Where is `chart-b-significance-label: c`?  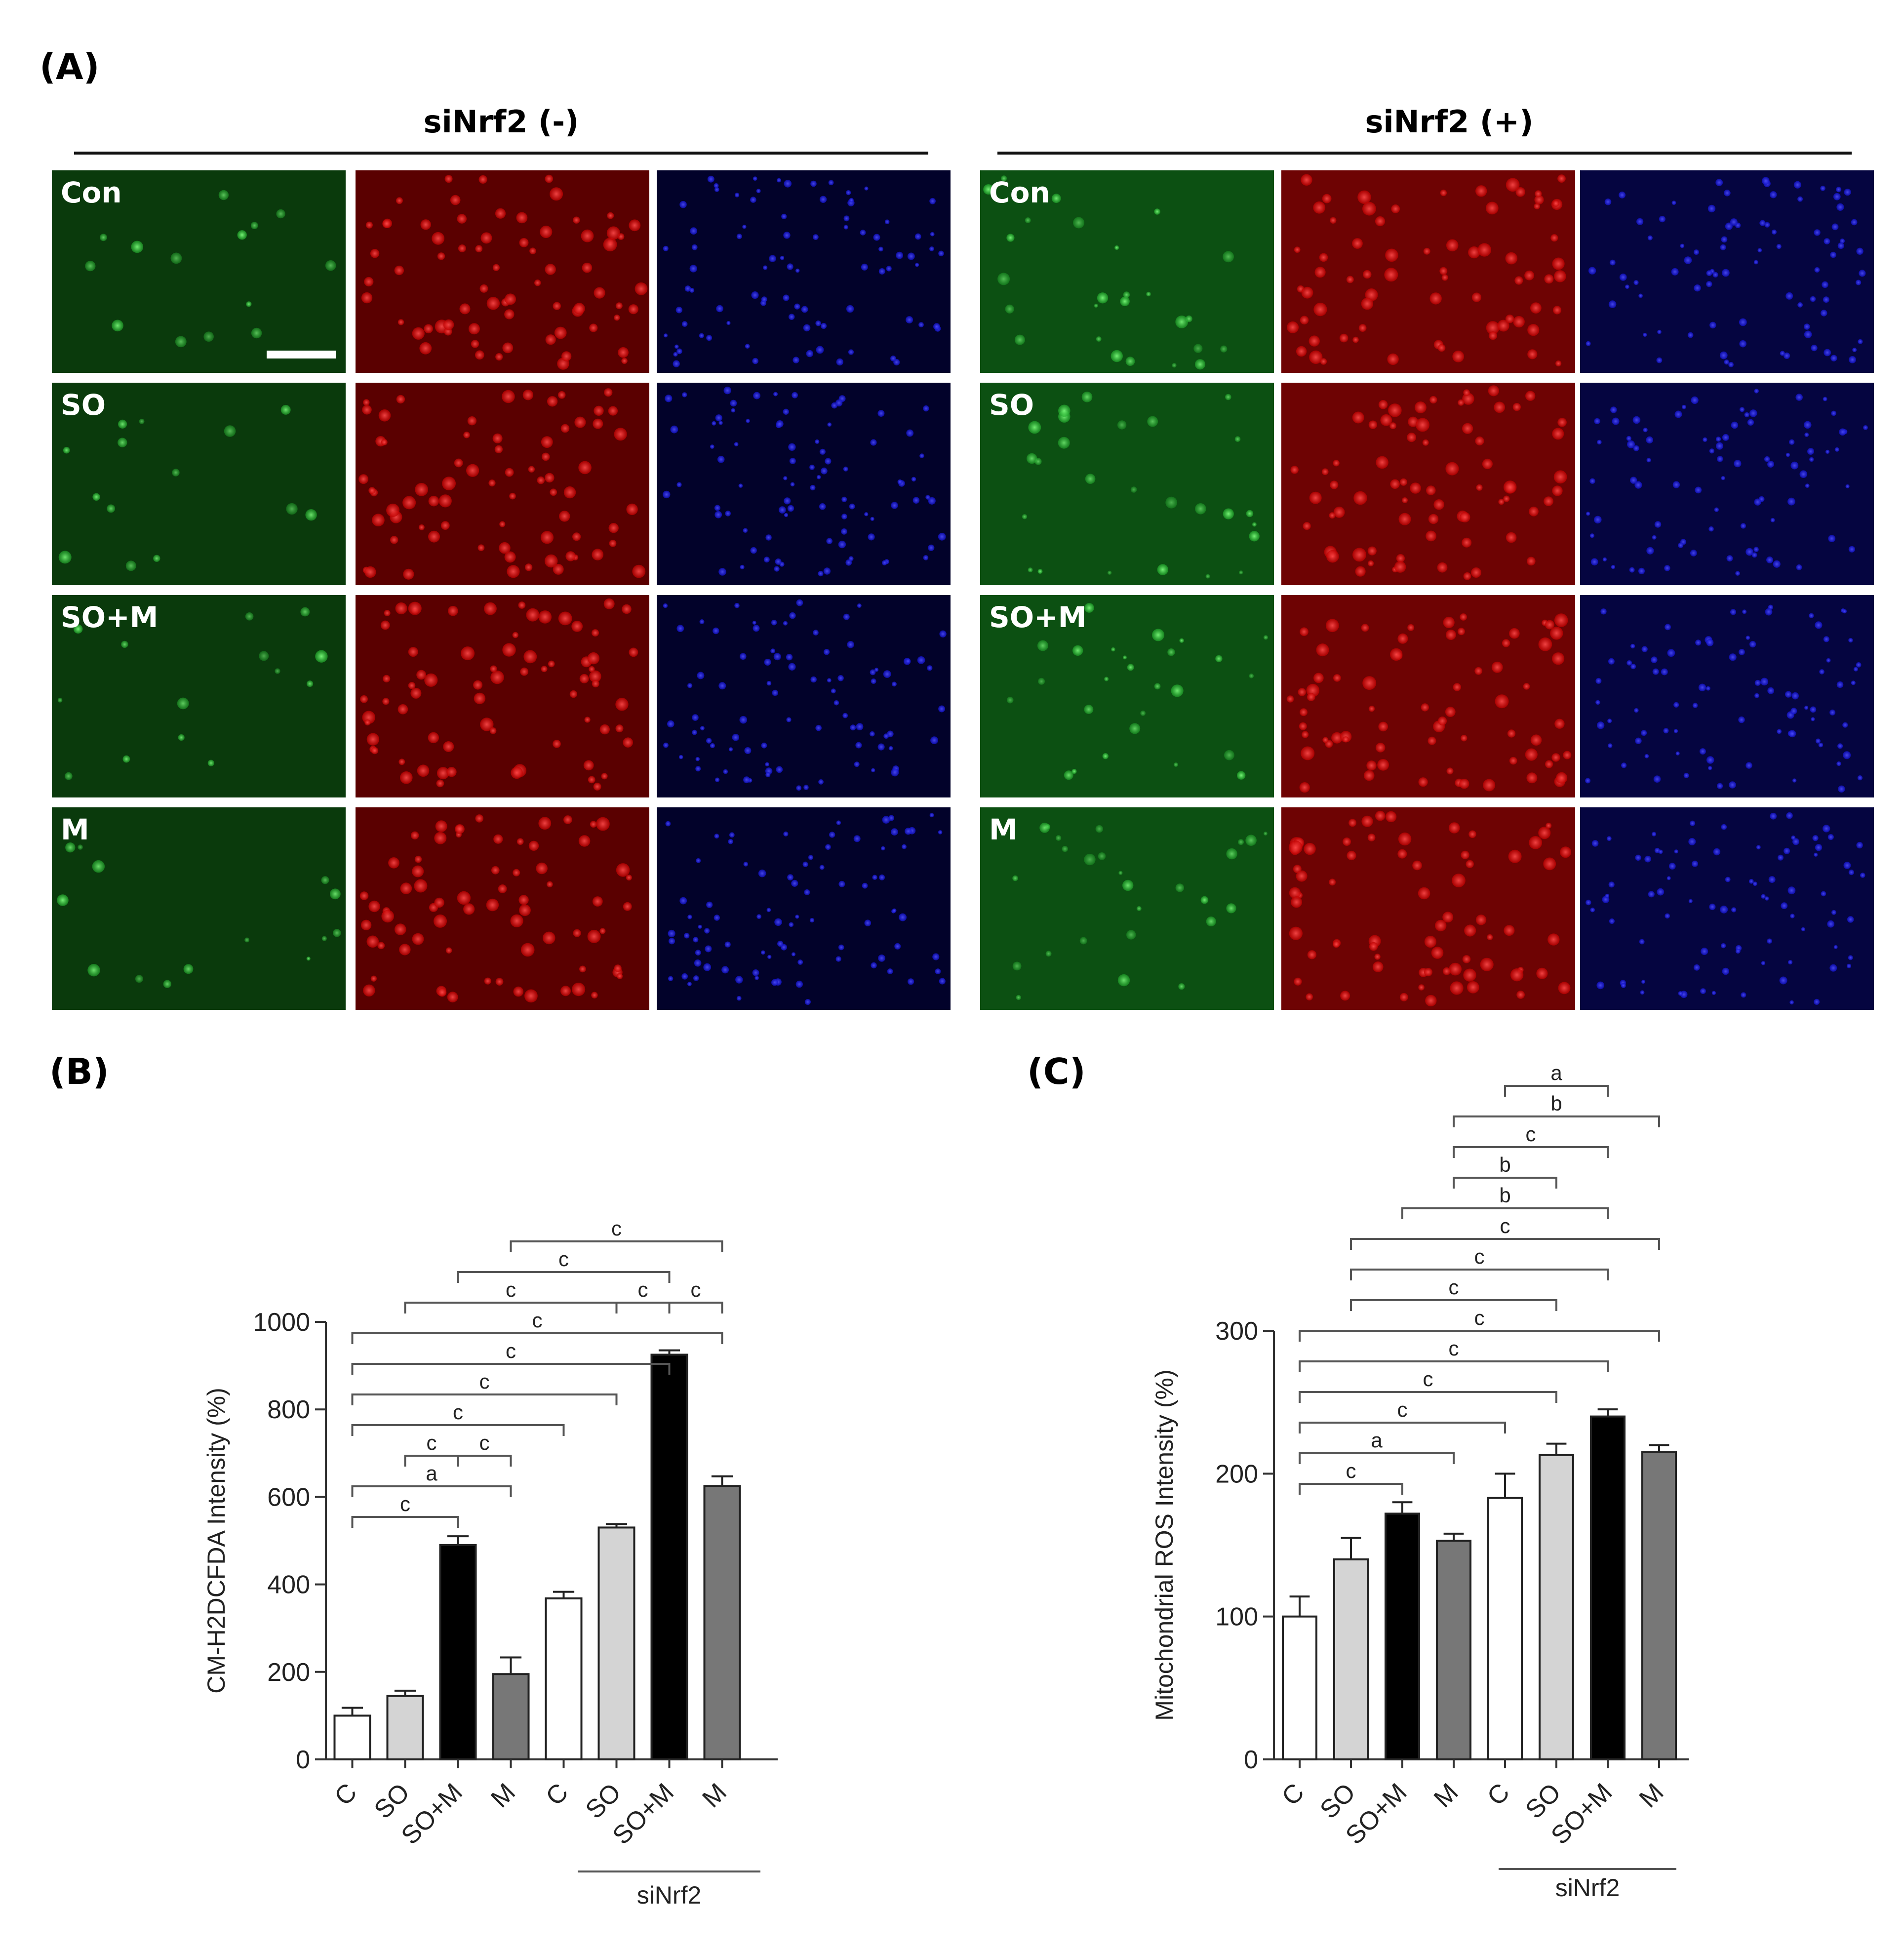
chart-b-significance-label: c is located at coordinates (458, 1412).